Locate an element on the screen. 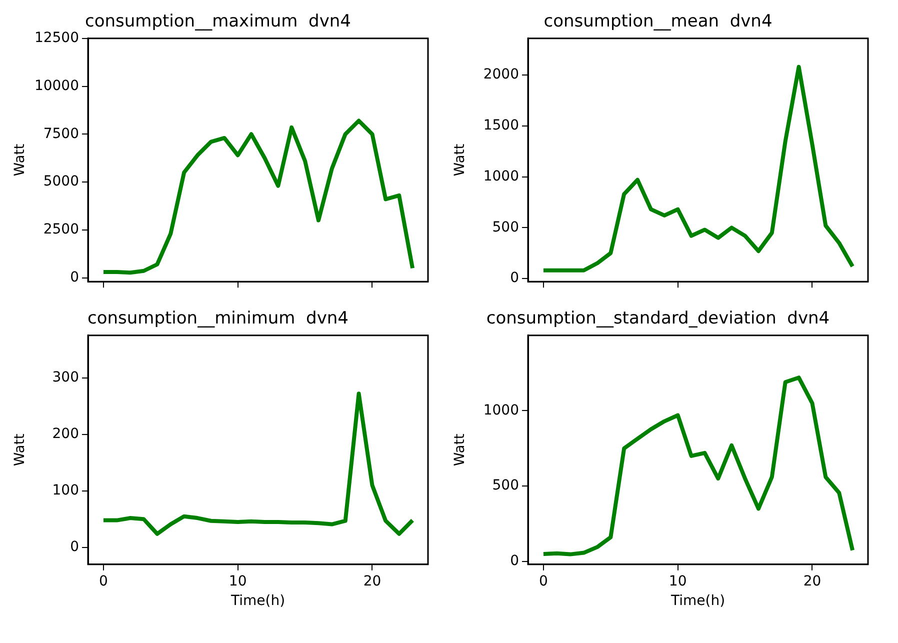  chart-title: consumption__maximum dvn4 is located at coordinates (218, 22).